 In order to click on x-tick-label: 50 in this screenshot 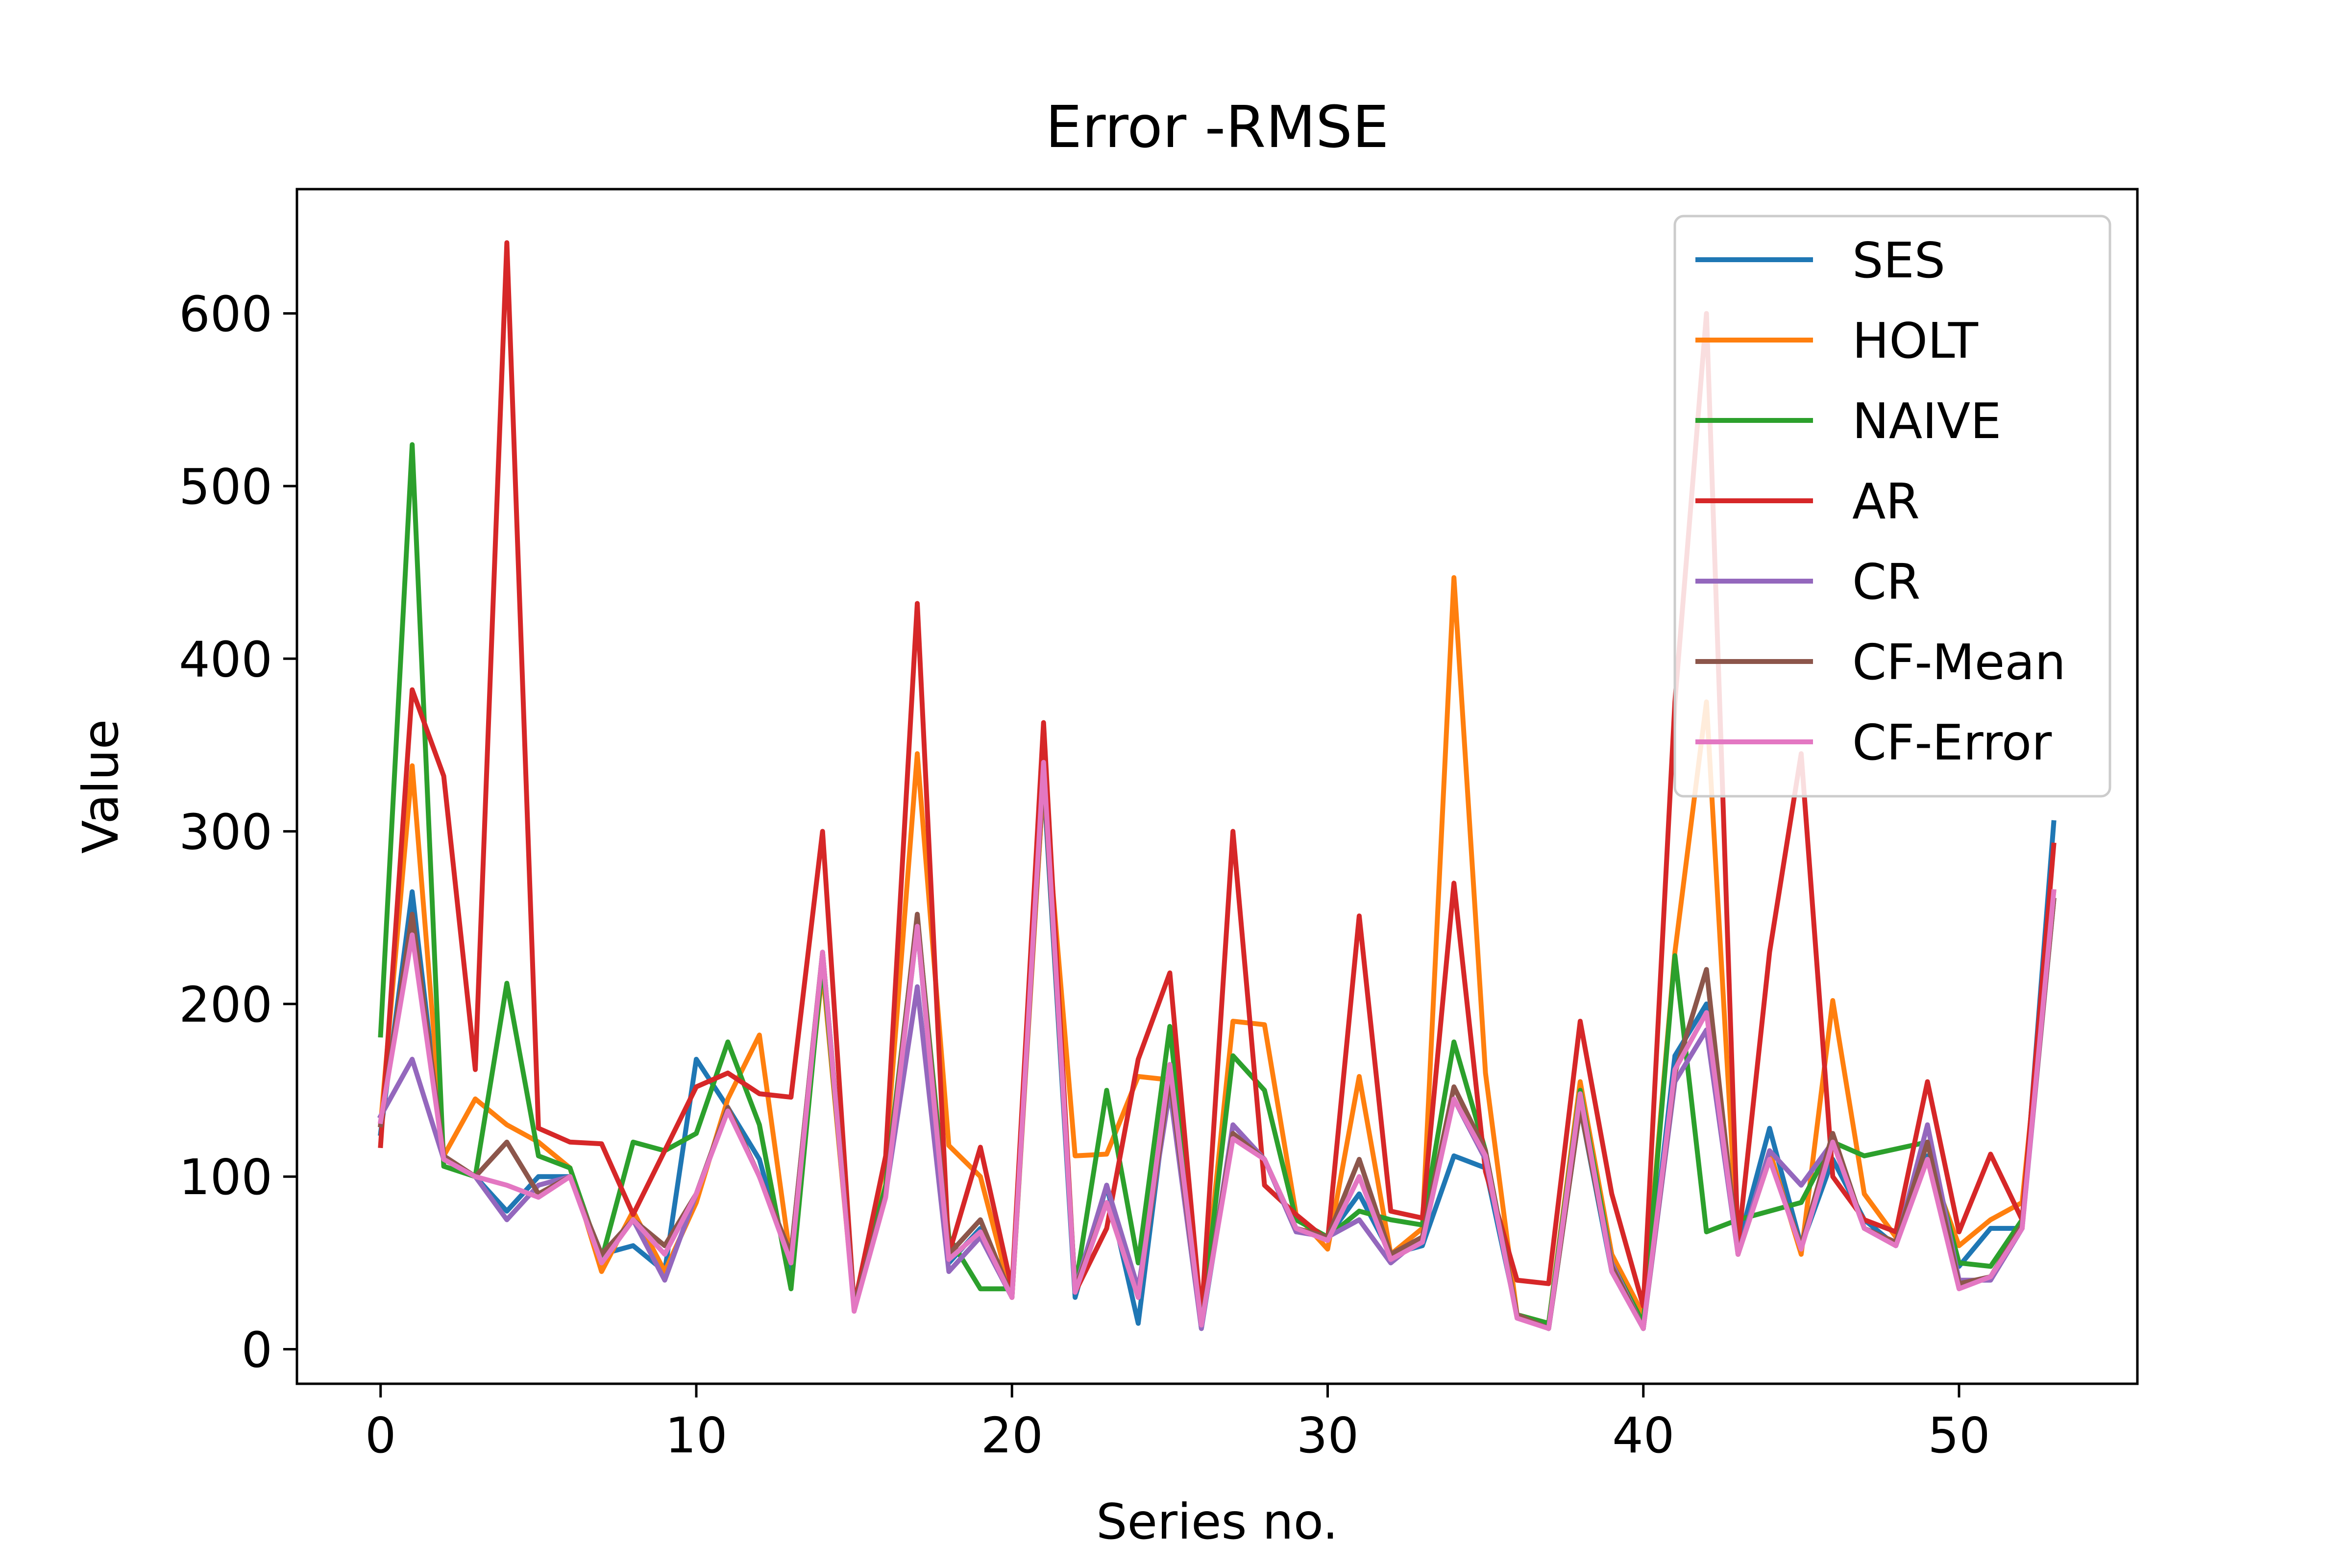, I will do `click(1959, 1435)`.